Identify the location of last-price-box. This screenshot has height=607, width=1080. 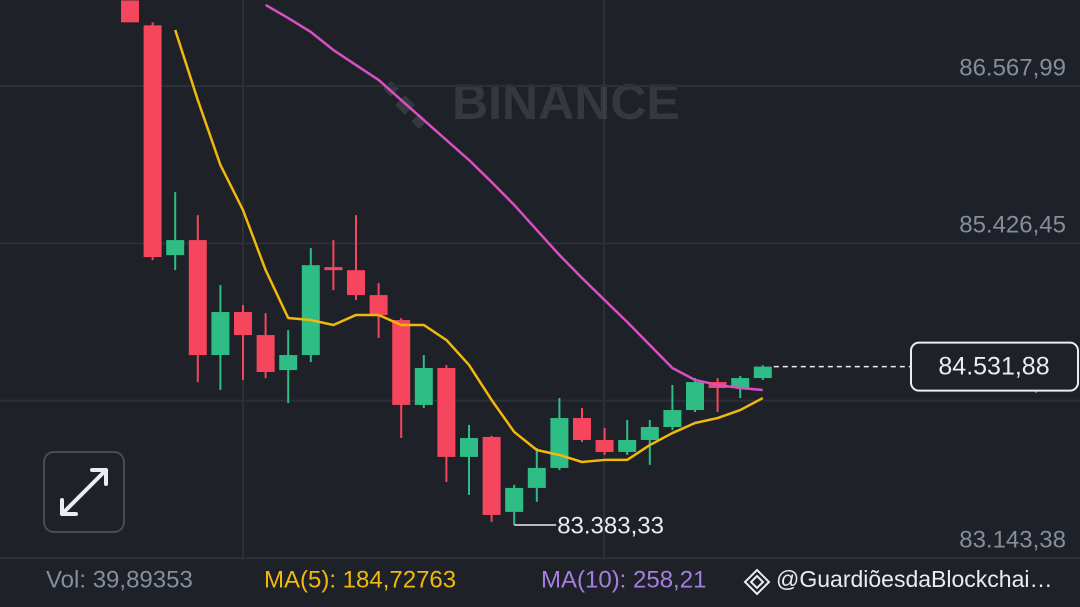
(994, 366).